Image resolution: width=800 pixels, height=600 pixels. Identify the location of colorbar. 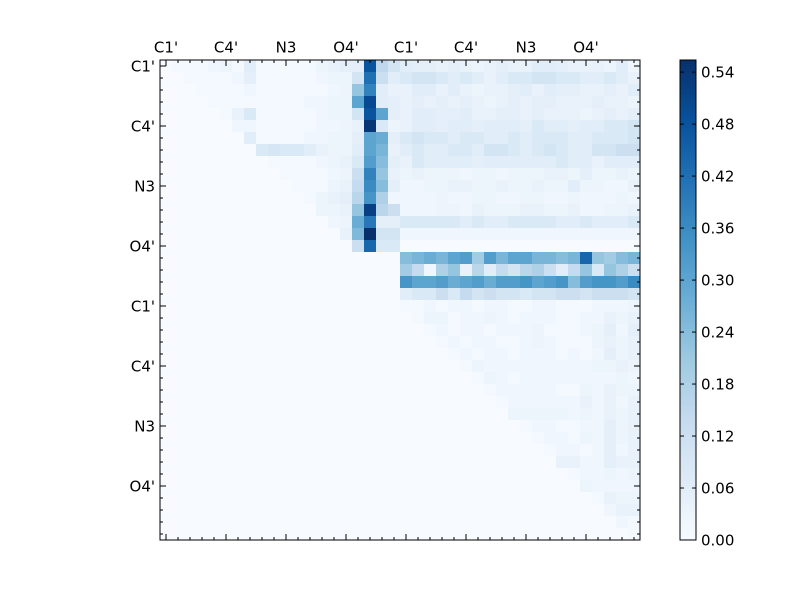
(688, 300).